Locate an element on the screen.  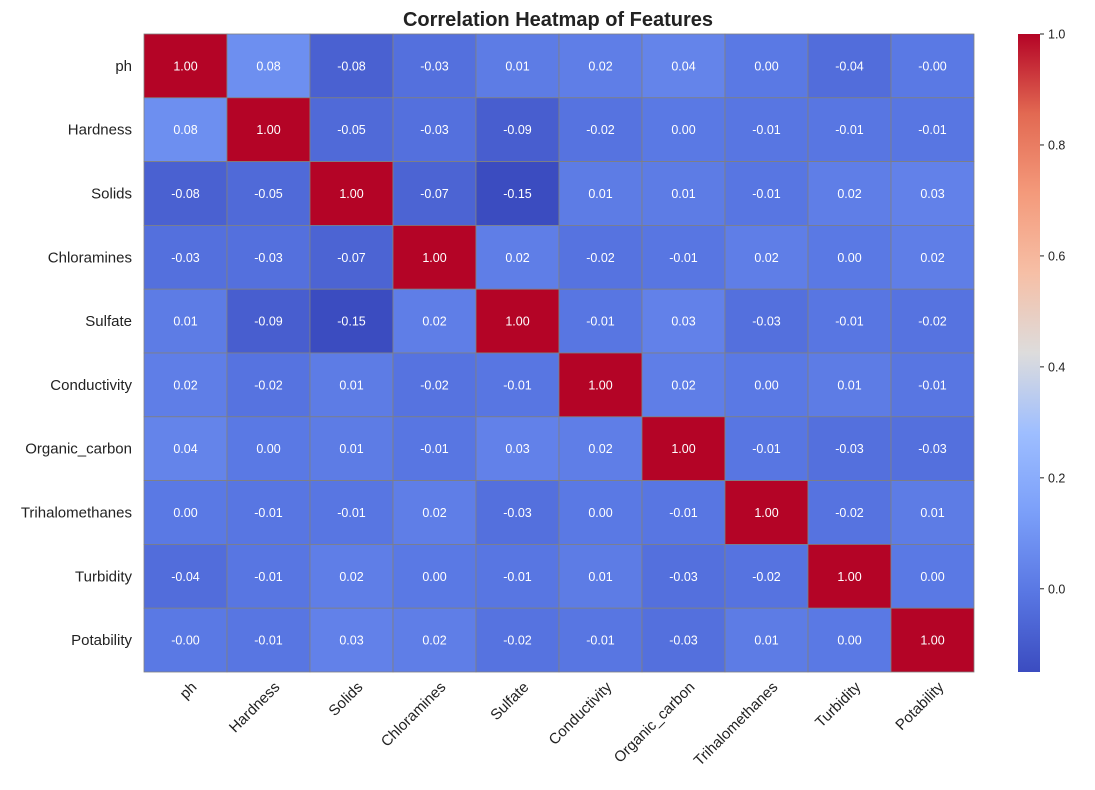
heatmap-cell-trihalomethanes-conductivity is located at coordinates (600, 512).